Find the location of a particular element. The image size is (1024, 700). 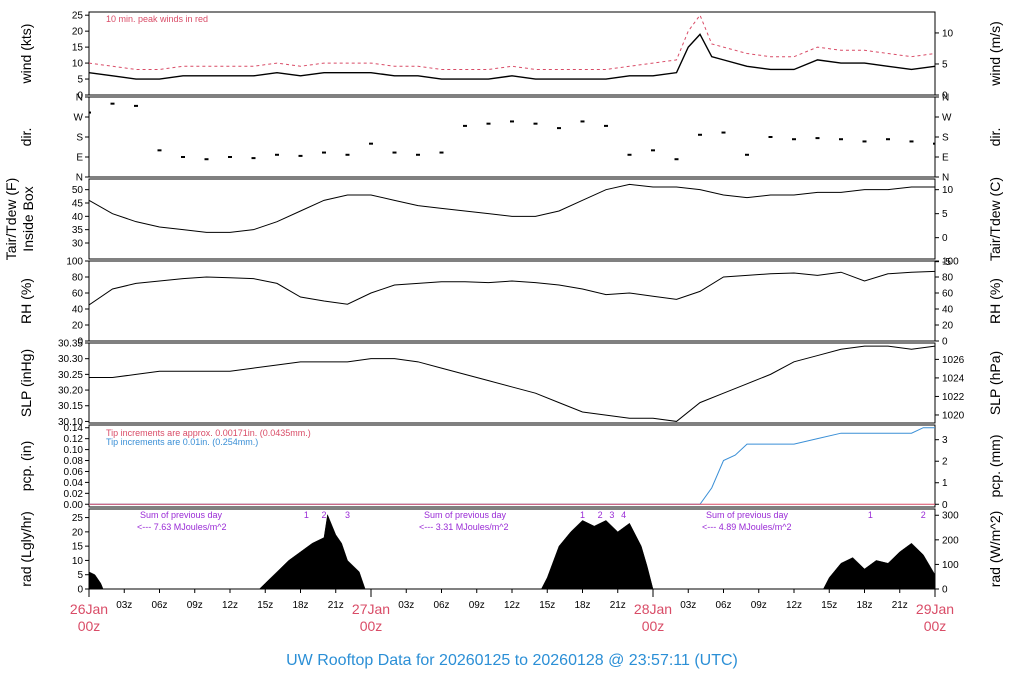

wind-ytick-right-label: 5 is located at coordinates (945, 64).